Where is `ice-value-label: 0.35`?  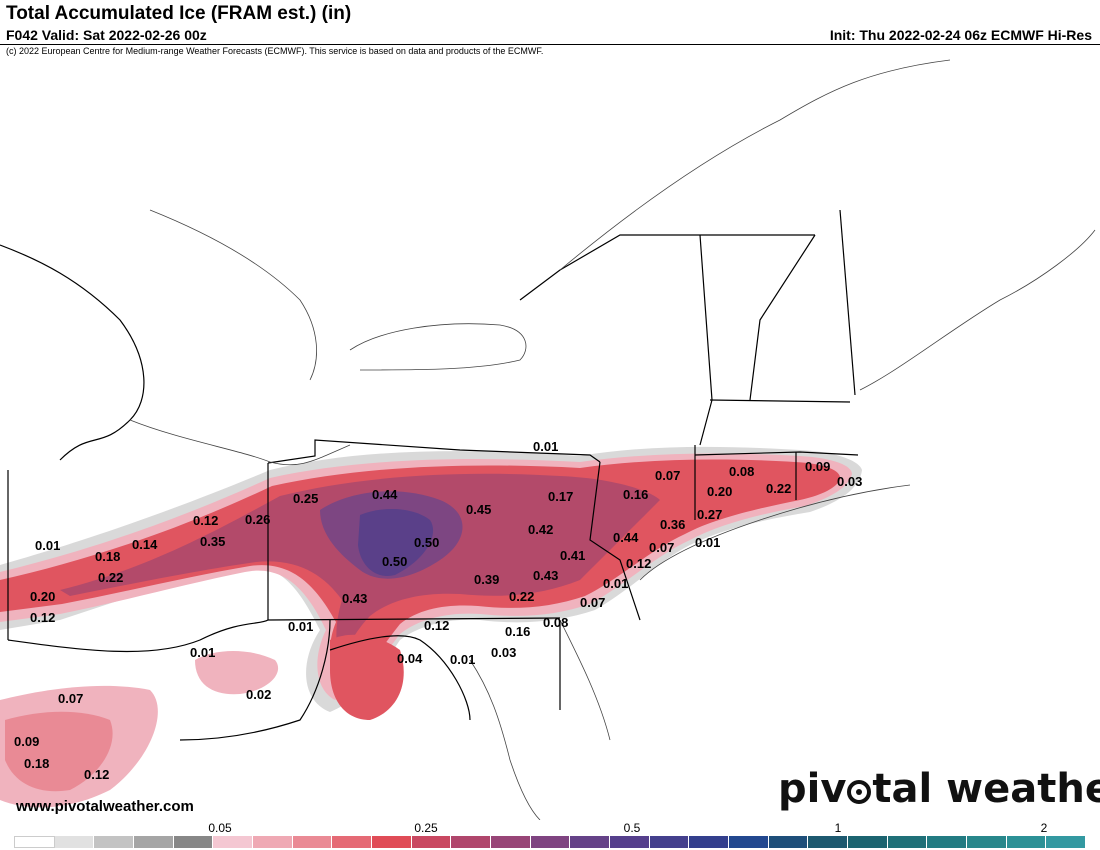 ice-value-label: 0.35 is located at coordinates (212, 541).